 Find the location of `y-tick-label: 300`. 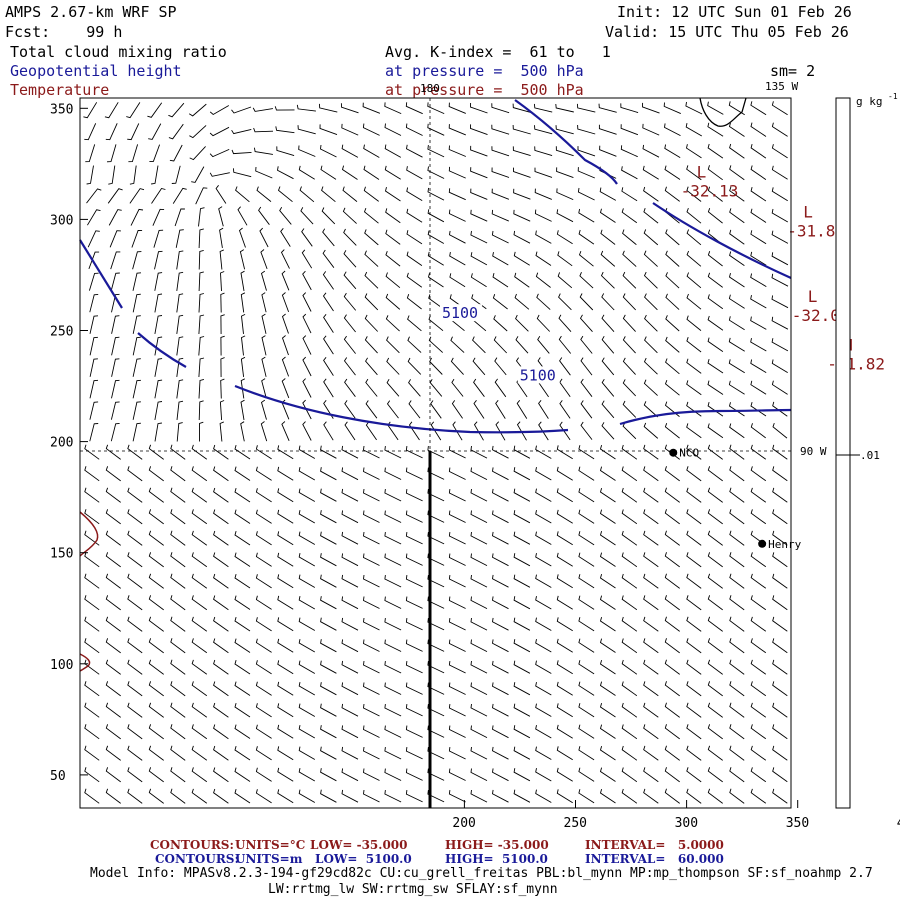

y-tick-label: 300 is located at coordinates (61, 220).